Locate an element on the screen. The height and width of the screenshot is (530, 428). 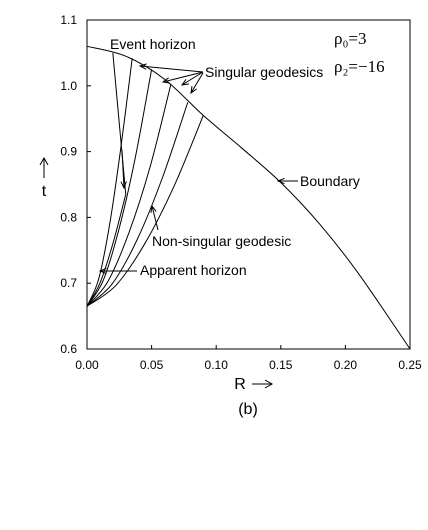
annotation: ρ₀=3 is located at coordinates (350, 38).